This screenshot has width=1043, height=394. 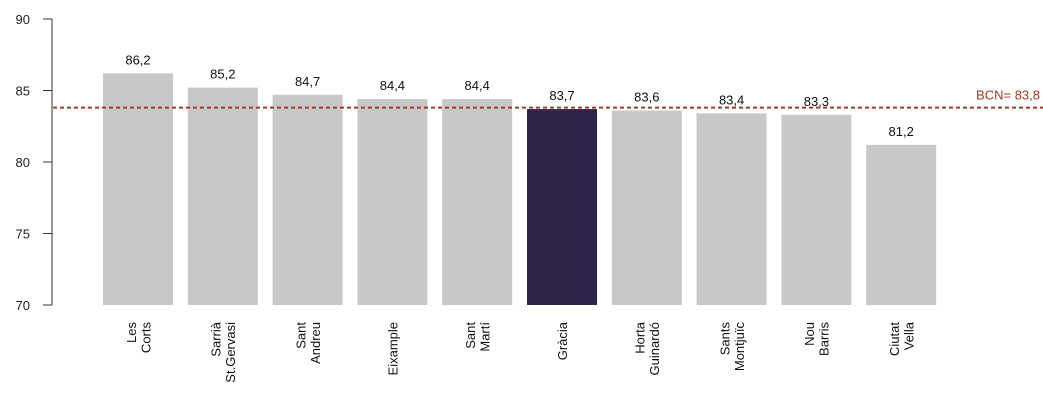 I want to click on reference-line-label: BCN= 83,8, so click(x=1008, y=95).